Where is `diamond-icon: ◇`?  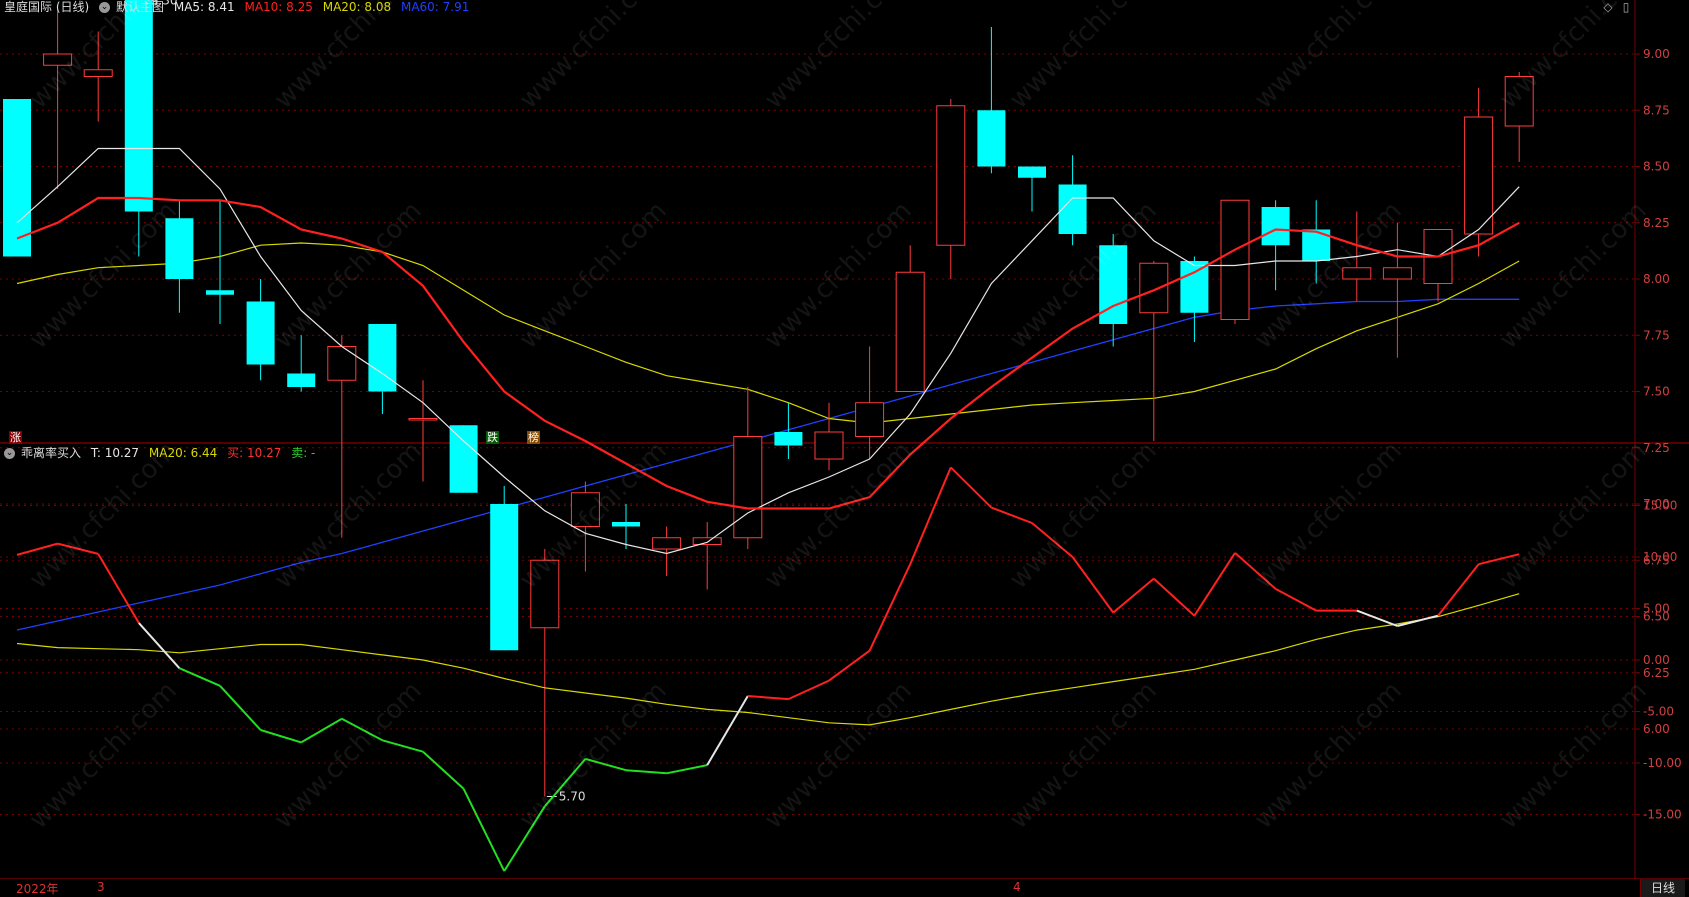 diamond-icon: ◇ is located at coordinates (1608, 7).